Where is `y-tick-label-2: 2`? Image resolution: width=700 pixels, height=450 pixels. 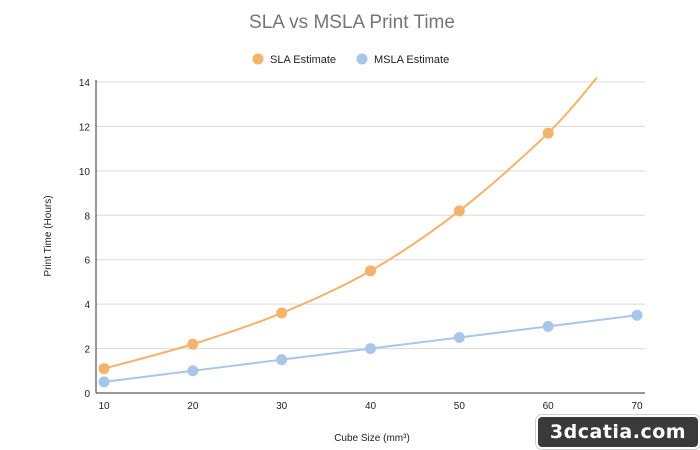
y-tick-label-2: 2 is located at coordinates (87, 350).